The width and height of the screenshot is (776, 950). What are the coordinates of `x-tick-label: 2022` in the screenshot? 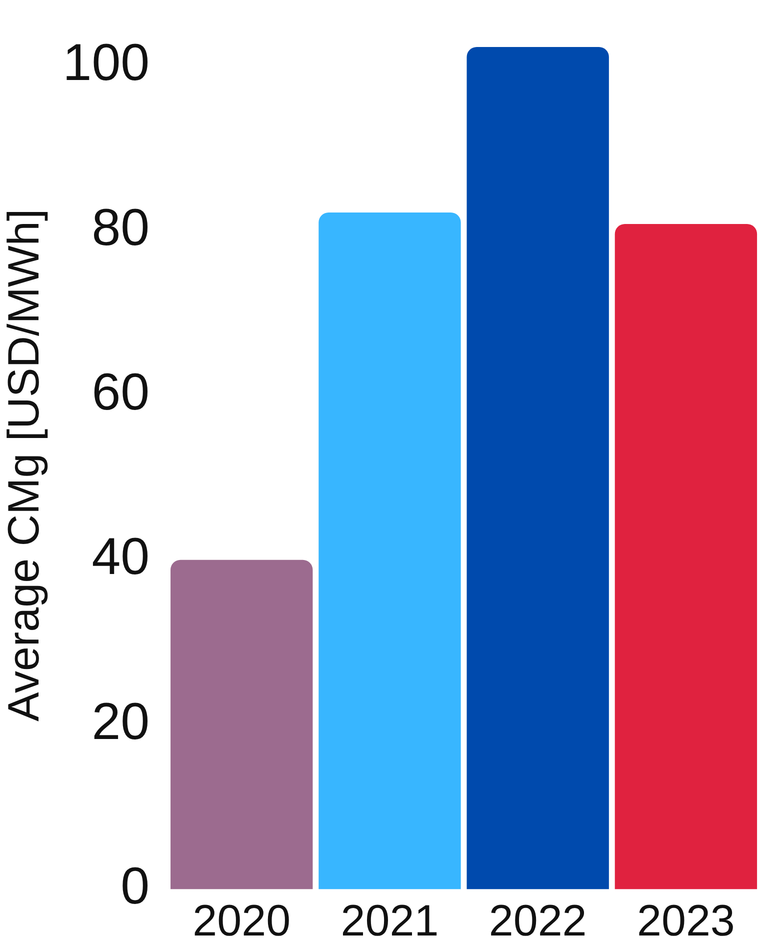 It's located at (537, 921).